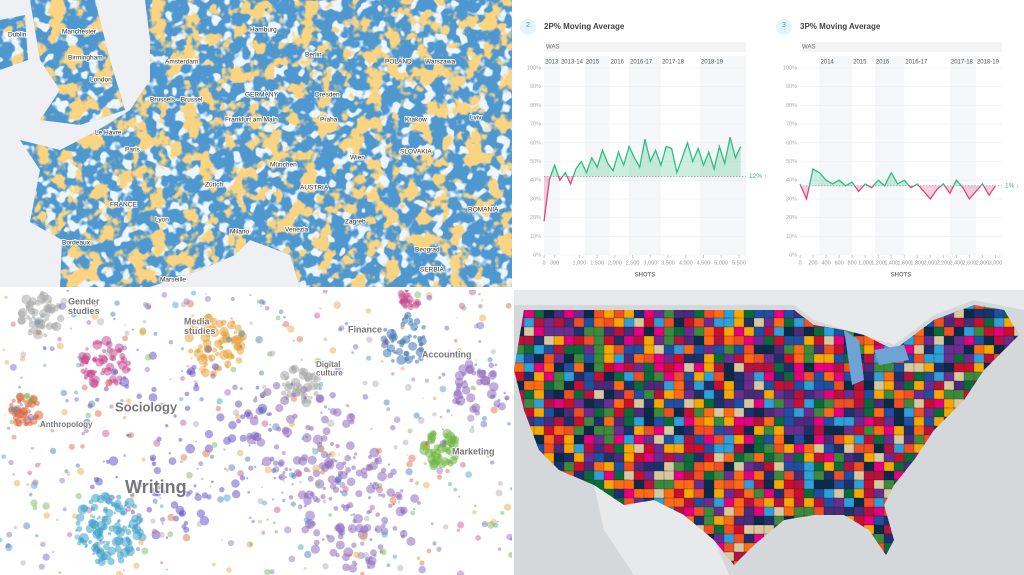  Describe the element at coordinates (297, 230) in the screenshot. I see `city-label: Venezia` at that location.